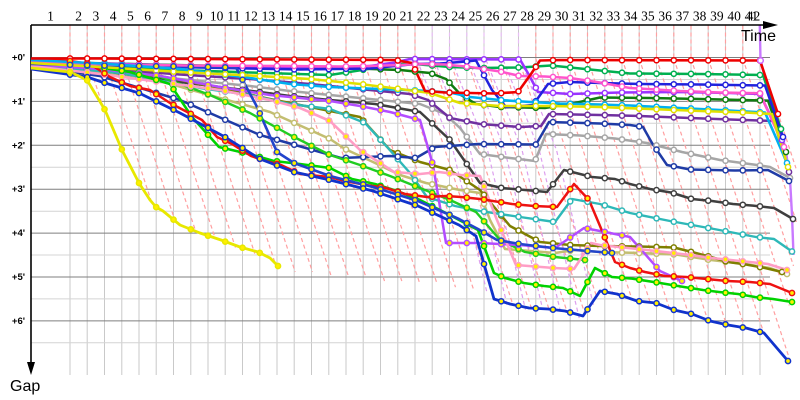  Describe the element at coordinates (665, 16) in the screenshot. I see `svg-text: 36` at that location.